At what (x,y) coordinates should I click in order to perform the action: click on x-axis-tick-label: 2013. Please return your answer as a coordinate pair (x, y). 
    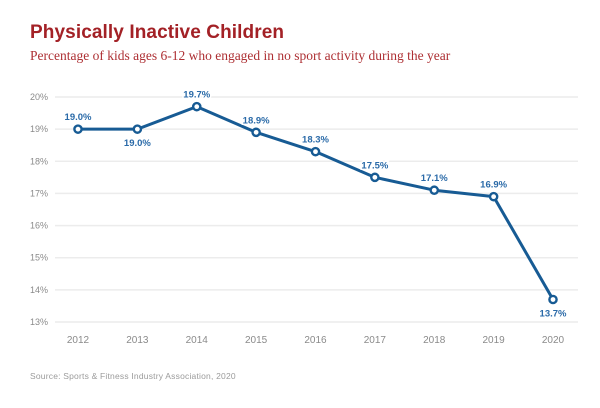
    Looking at the image, I should click on (137, 340).